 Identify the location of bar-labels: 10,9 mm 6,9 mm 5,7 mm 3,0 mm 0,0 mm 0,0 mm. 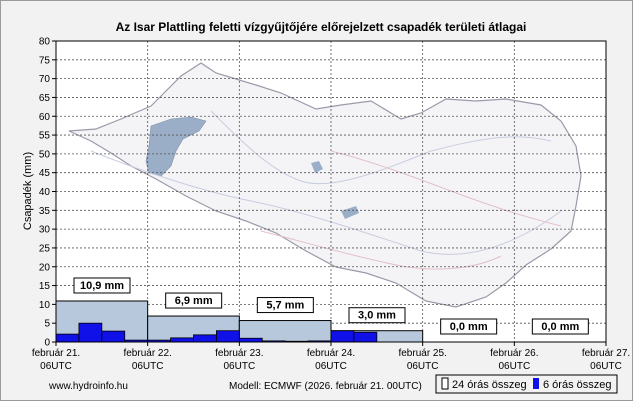
(331, 306).